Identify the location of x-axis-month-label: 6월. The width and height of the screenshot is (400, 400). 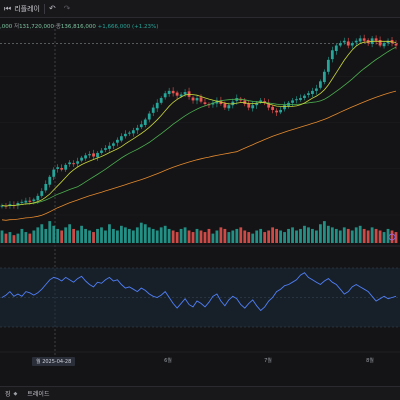
(168, 360).